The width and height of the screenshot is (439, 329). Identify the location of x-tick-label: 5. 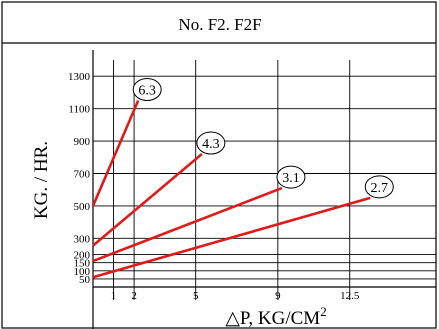
(196, 296).